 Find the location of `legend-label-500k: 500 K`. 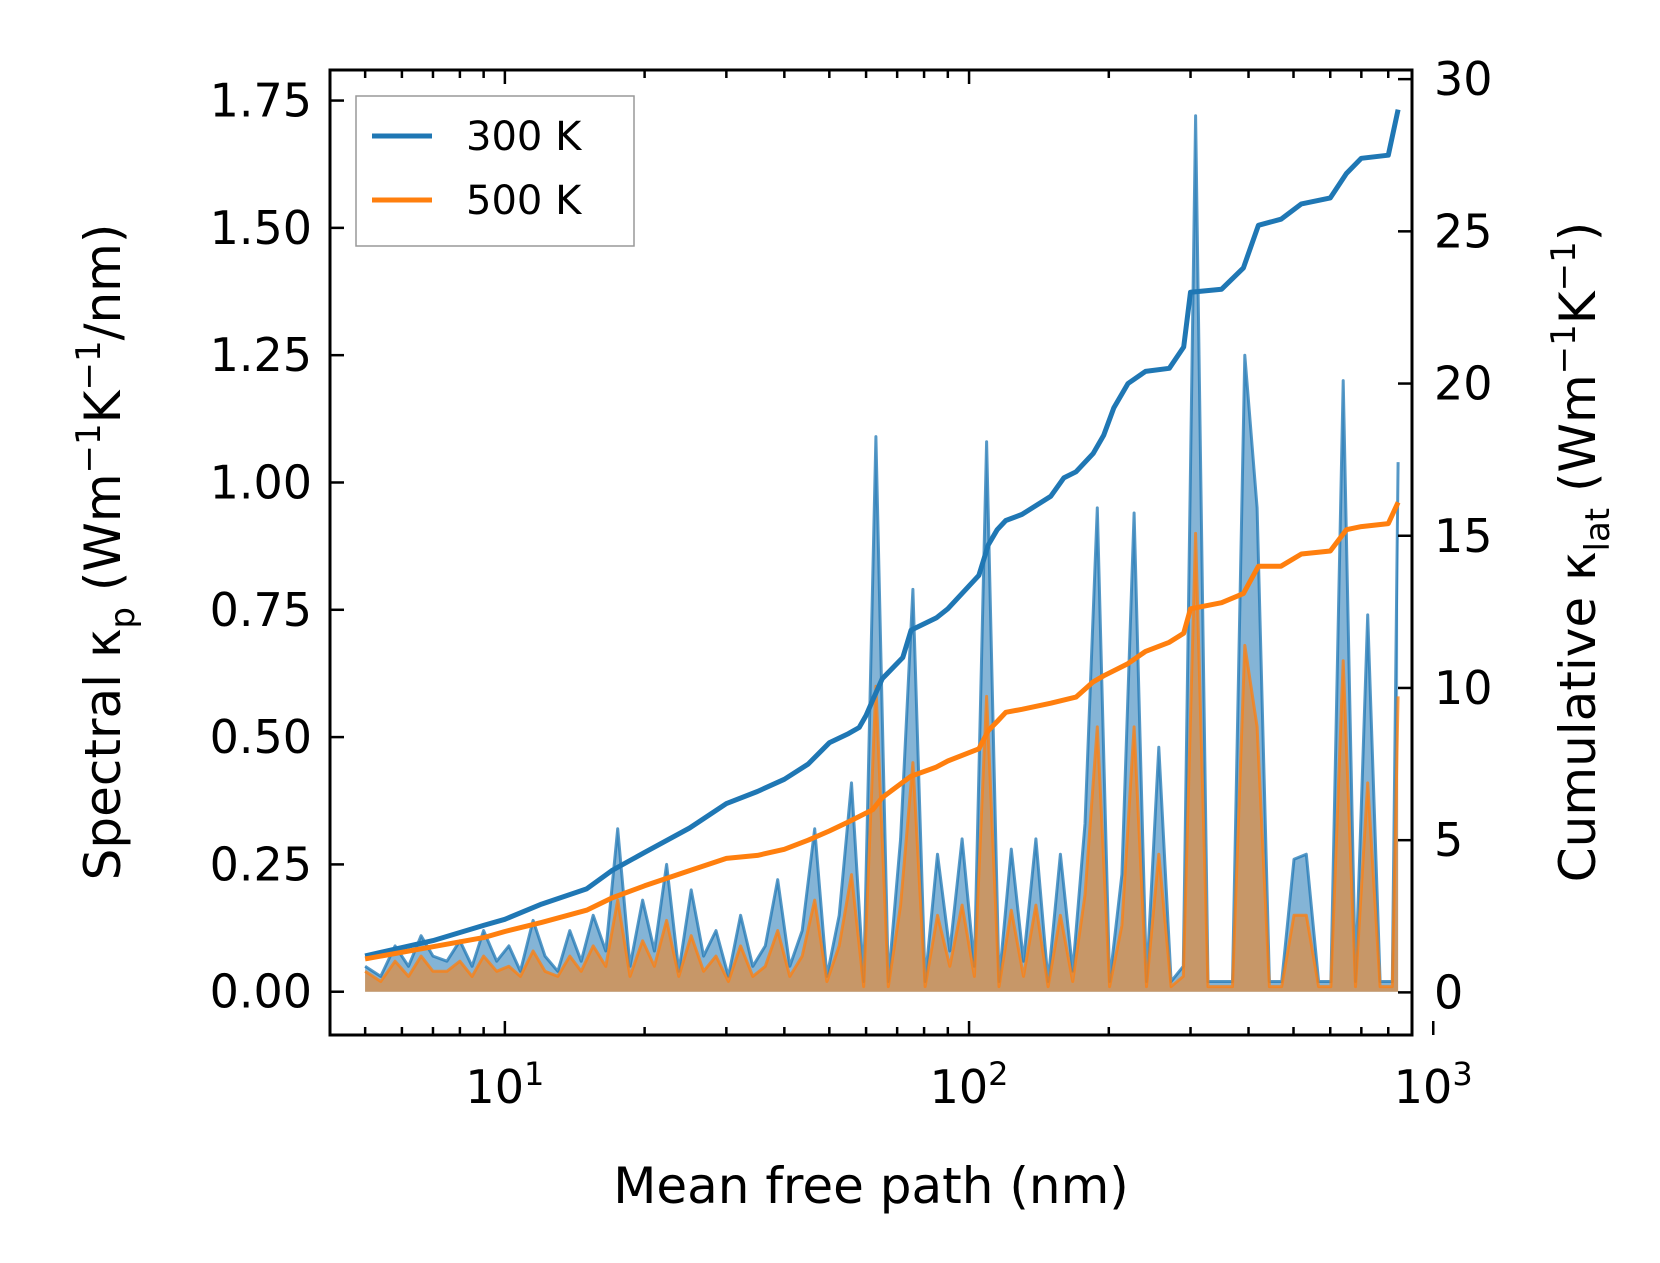

legend-label-500k: 500 K is located at coordinates (524, 201).